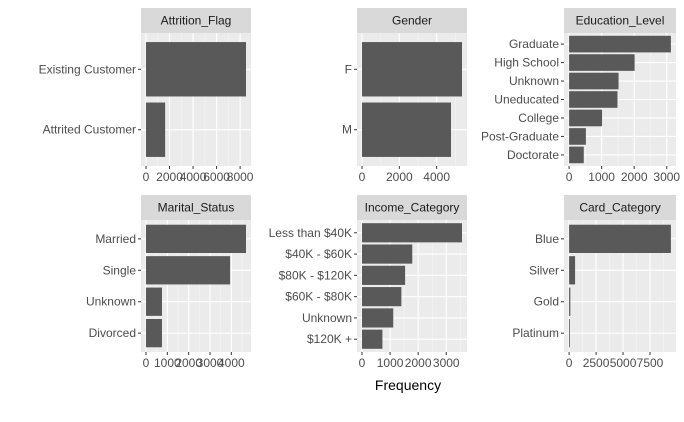  What do you see at coordinates (535, 333) in the screenshot?
I see `y-tick-label: Platinum` at bounding box center [535, 333].